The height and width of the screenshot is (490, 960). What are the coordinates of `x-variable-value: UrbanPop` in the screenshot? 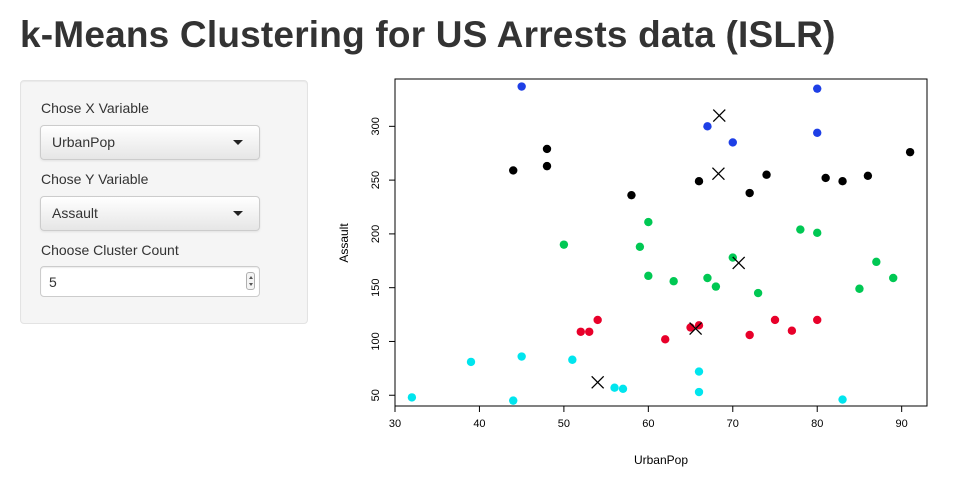 It's located at (84, 142).